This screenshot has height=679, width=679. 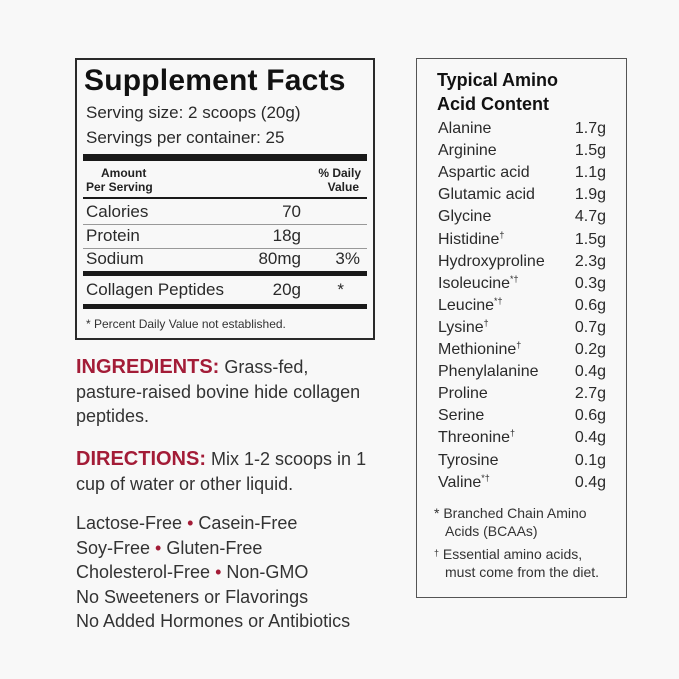 What do you see at coordinates (522, 131) in the screenshot?
I see `amino-row: Alanine 1.7g` at bounding box center [522, 131].